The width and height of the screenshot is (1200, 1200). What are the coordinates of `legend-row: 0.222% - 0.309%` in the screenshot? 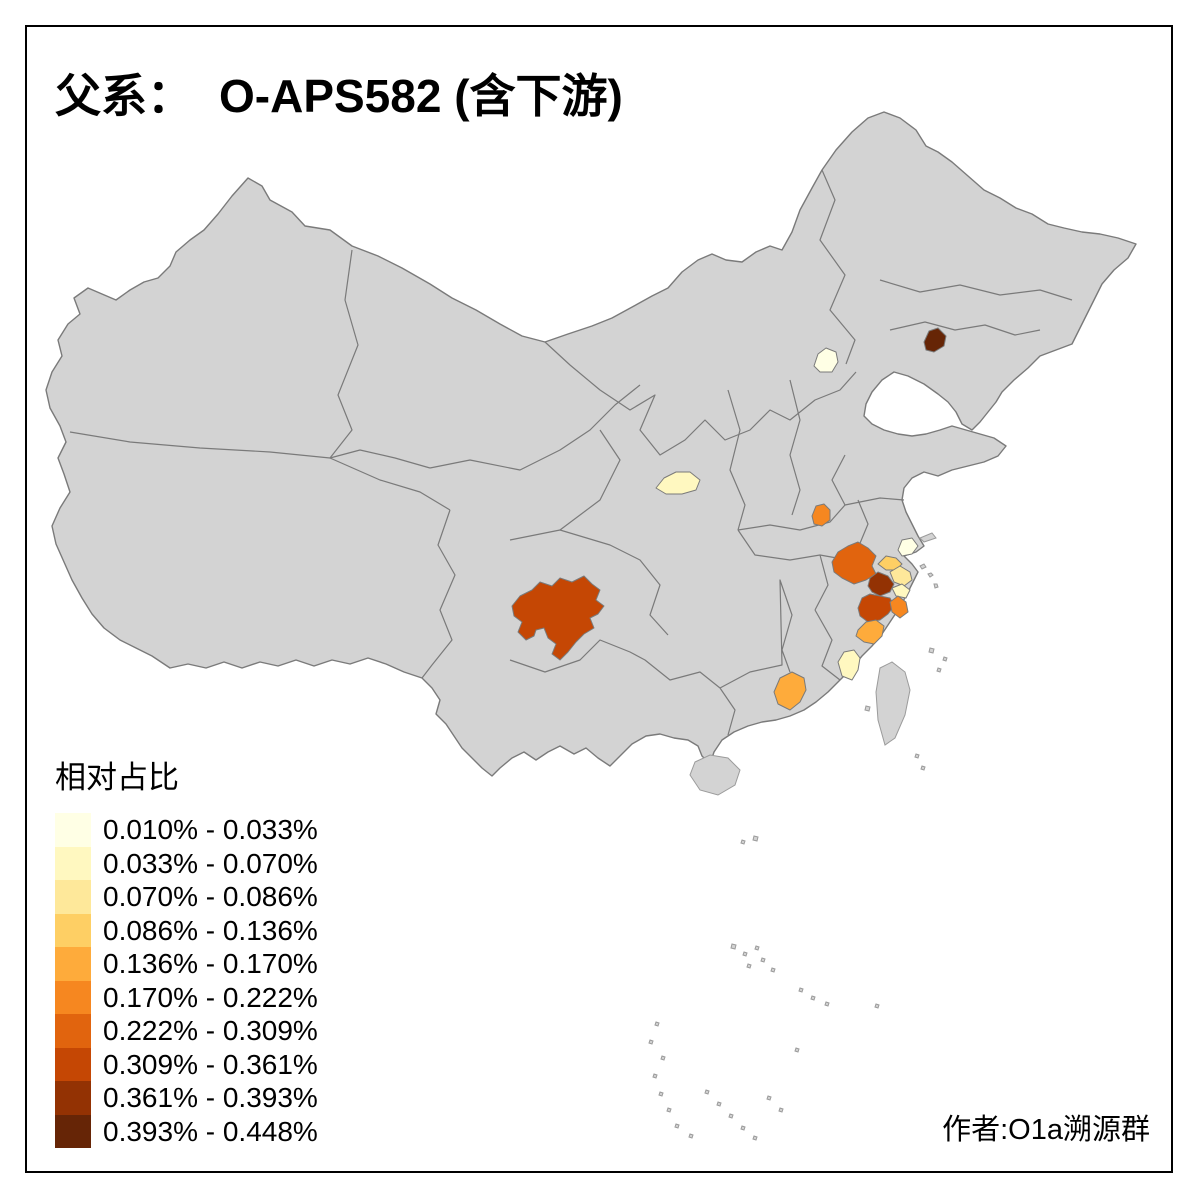 It's located at (186, 1031).